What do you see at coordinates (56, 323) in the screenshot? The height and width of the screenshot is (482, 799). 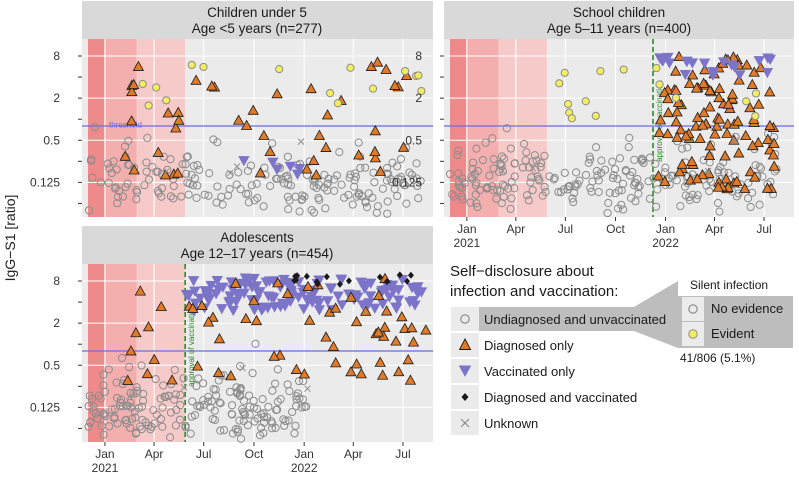 I see `y-tick-label: 2` at bounding box center [56, 323].